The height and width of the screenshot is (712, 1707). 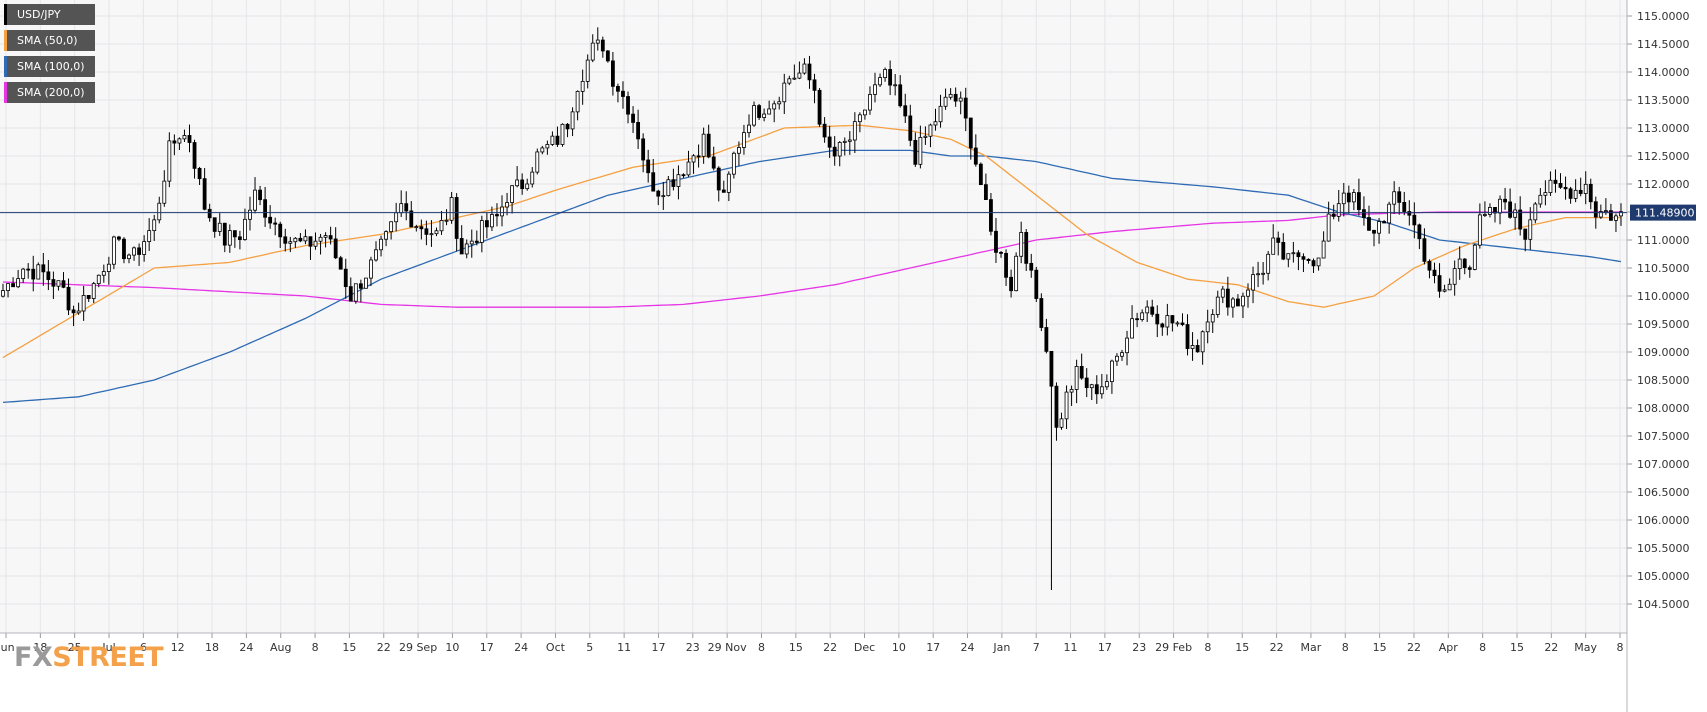 What do you see at coordinates (280, 647) in the screenshot?
I see `x-tick-label: Aug` at bounding box center [280, 647].